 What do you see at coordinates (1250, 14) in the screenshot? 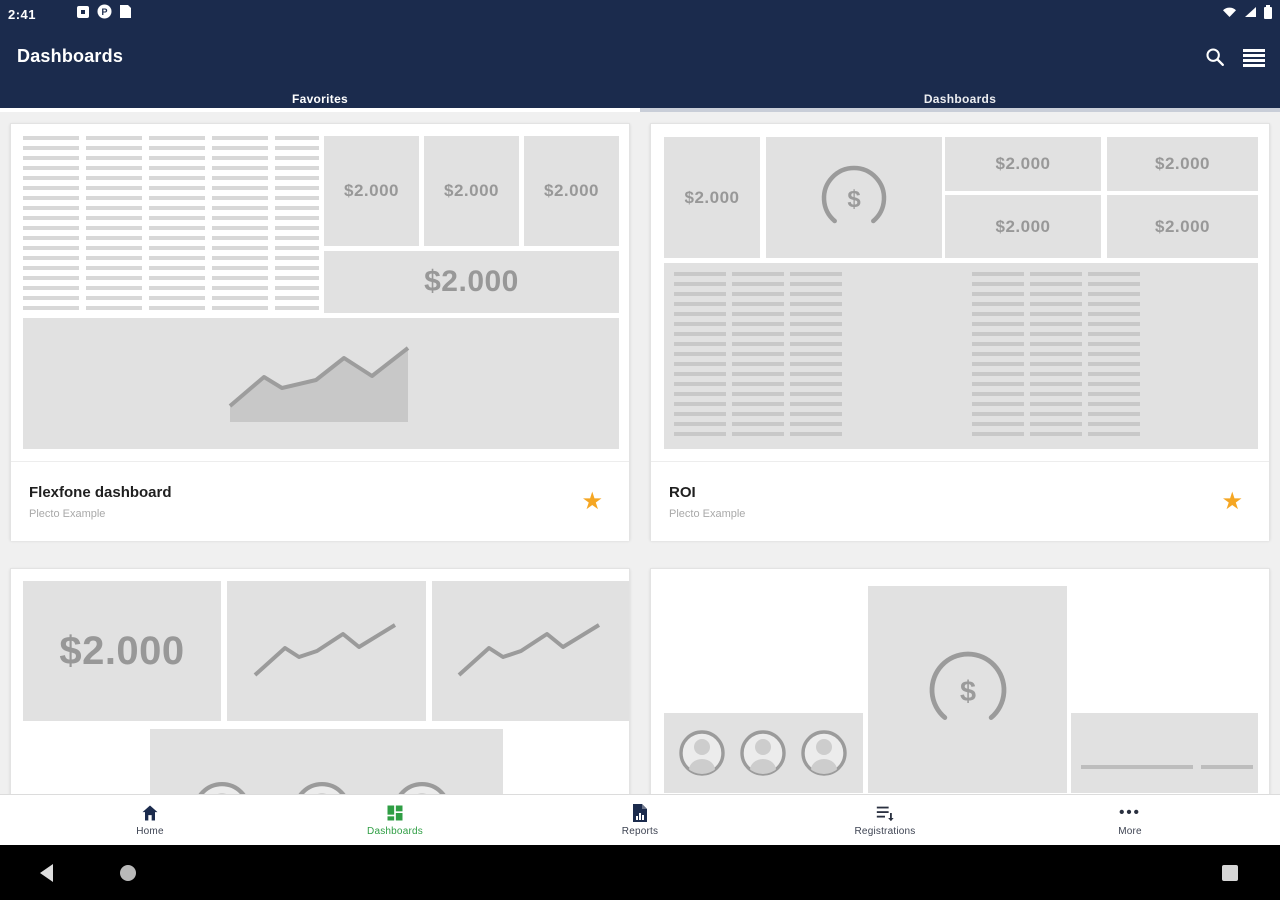
I see `cell-signal-icon` at bounding box center [1250, 14].